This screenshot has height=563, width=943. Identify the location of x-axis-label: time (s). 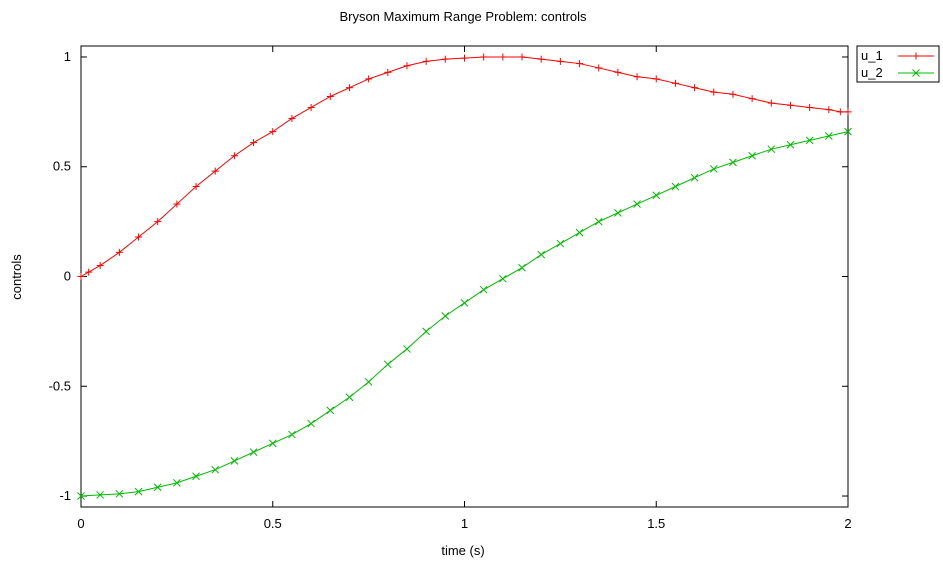
(462, 550).